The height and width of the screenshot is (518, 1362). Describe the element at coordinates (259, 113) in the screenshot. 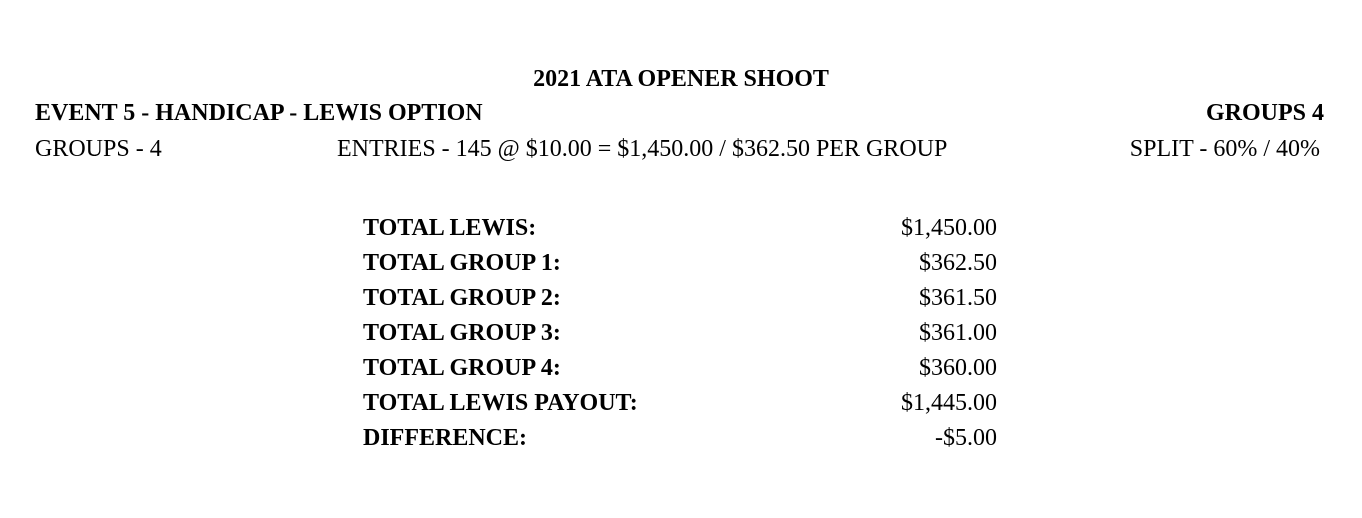

I see `event-title: EVENT 5 - HANDICAP - LEWIS OPTION` at that location.